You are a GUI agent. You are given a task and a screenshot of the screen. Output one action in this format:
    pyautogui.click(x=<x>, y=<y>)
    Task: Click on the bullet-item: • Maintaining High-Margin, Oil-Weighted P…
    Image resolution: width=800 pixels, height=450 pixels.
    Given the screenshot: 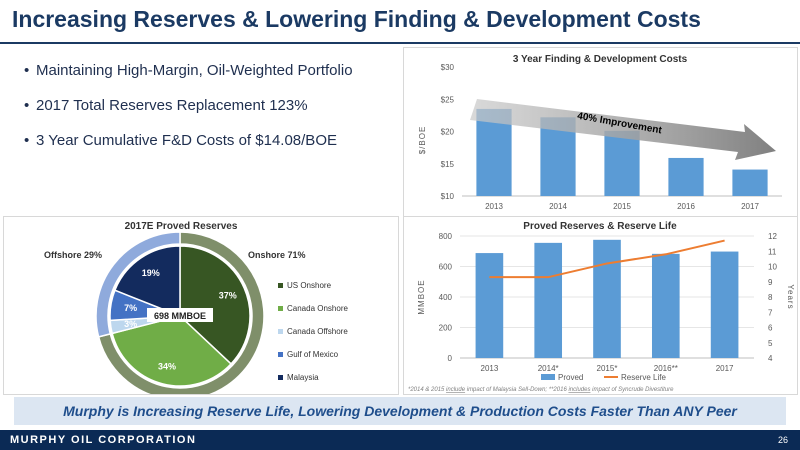 What is the action you would take?
    pyautogui.click(x=188, y=70)
    